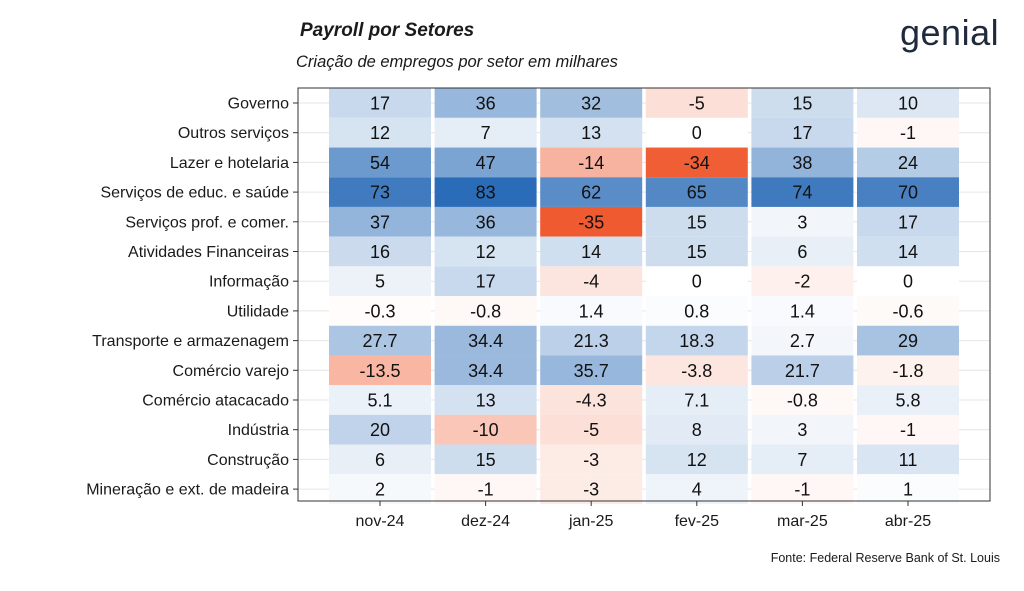 The image size is (1024, 591). I want to click on x-tick-label: dez-24, so click(485, 521).